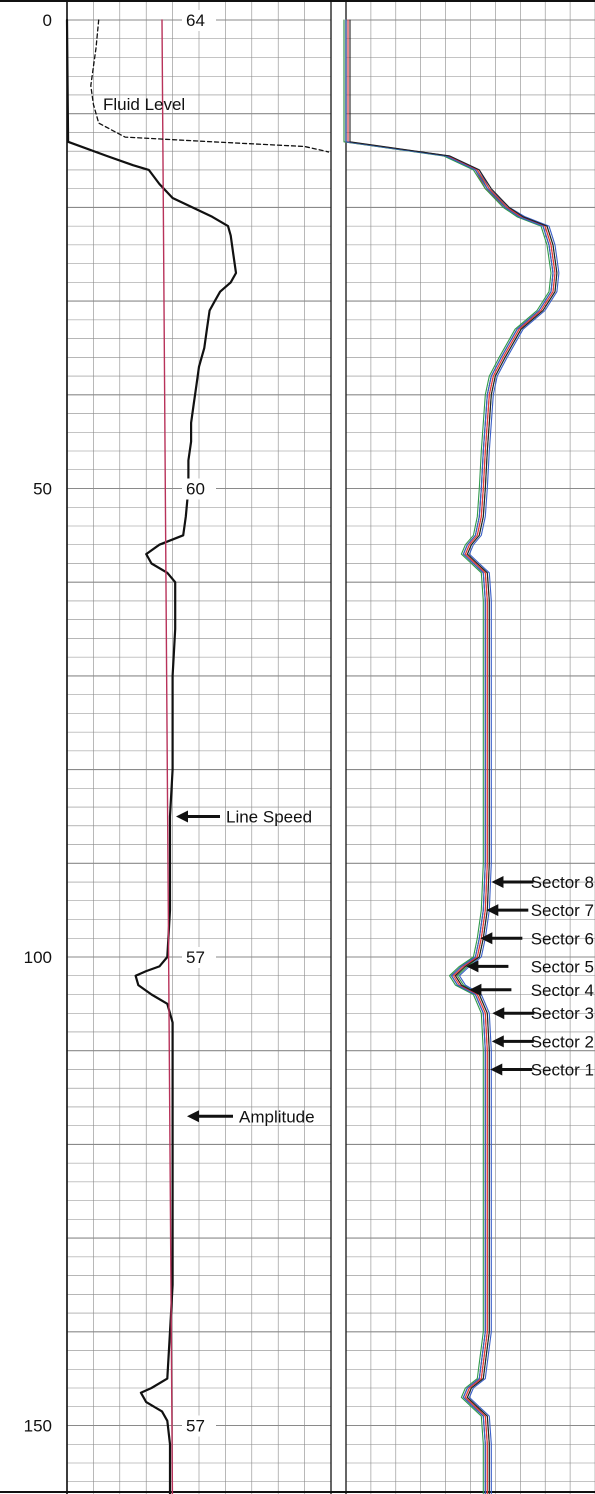  What do you see at coordinates (472, 966) in the screenshot?
I see `sector-5-arrow-head` at bounding box center [472, 966].